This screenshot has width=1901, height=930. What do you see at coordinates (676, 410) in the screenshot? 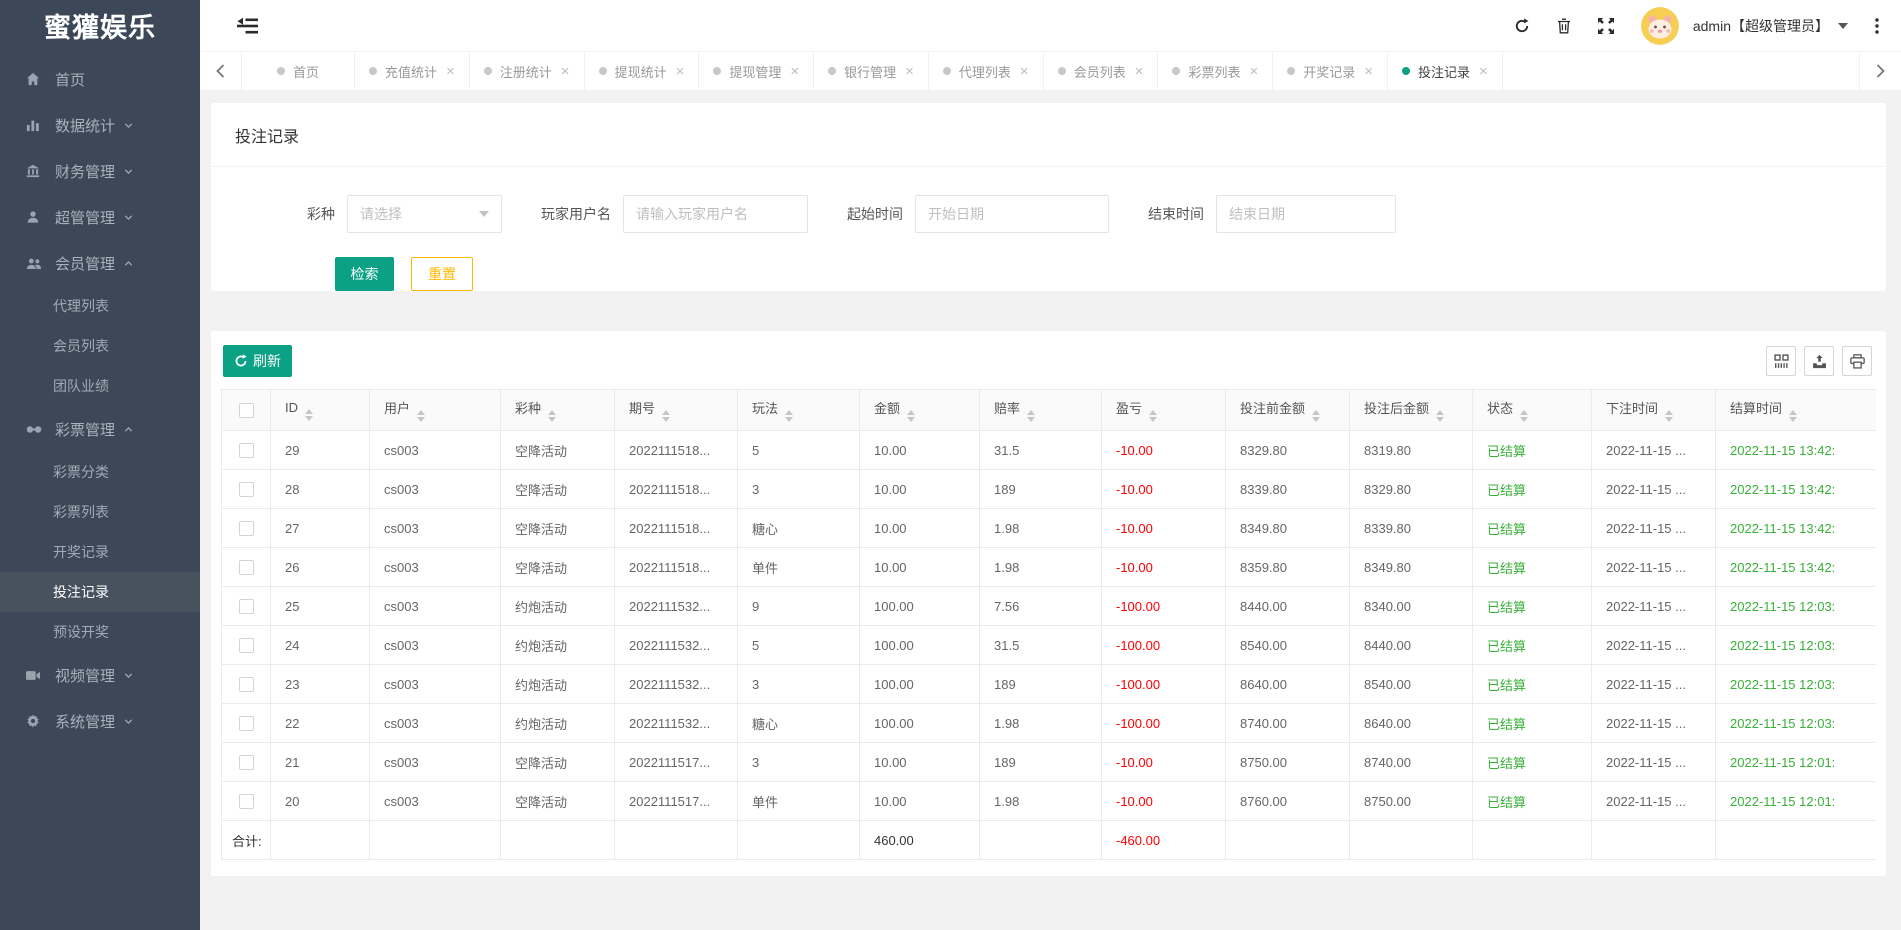
I see `column-header: 期号` at bounding box center [676, 410].